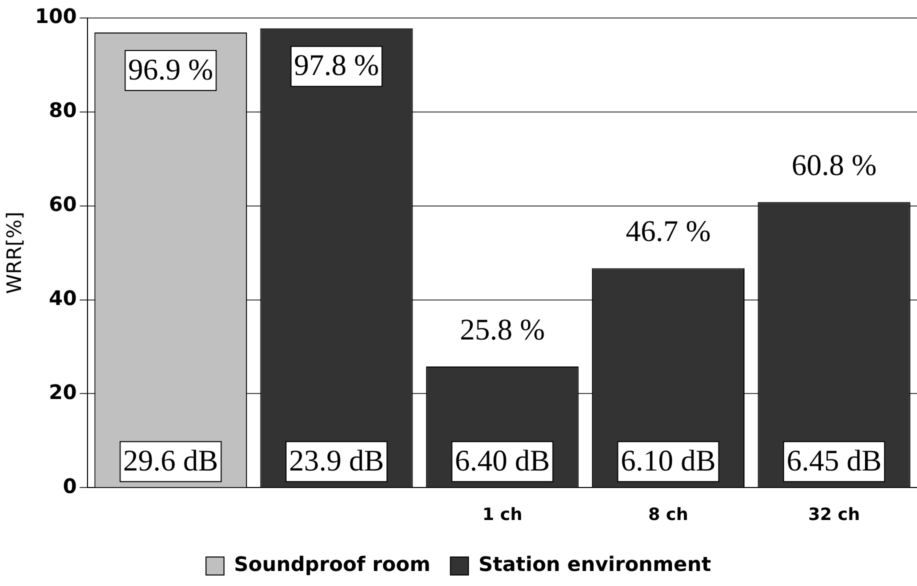  Describe the element at coordinates (502, 461) in the screenshot. I see `annotation: 6.40 dB` at that location.